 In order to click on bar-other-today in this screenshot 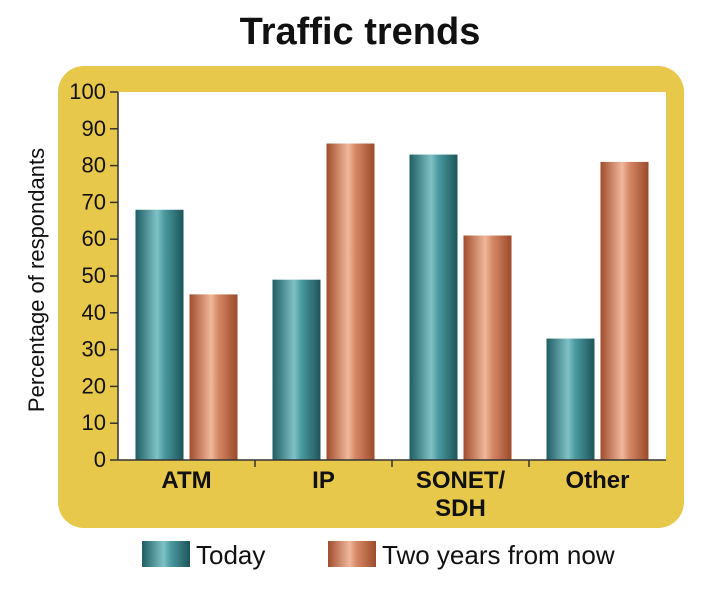, I will do `click(570, 399)`.